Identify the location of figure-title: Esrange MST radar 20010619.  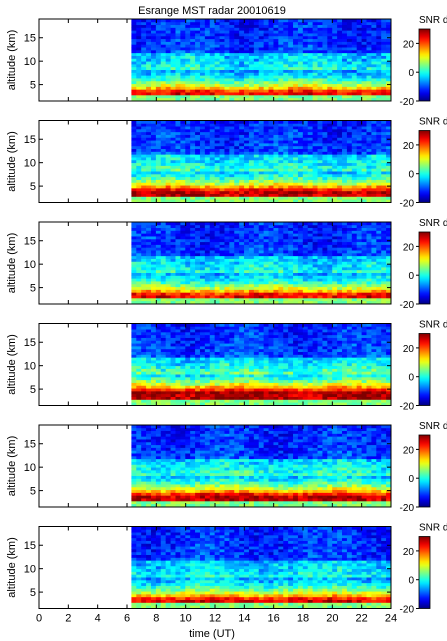
(212, 11).